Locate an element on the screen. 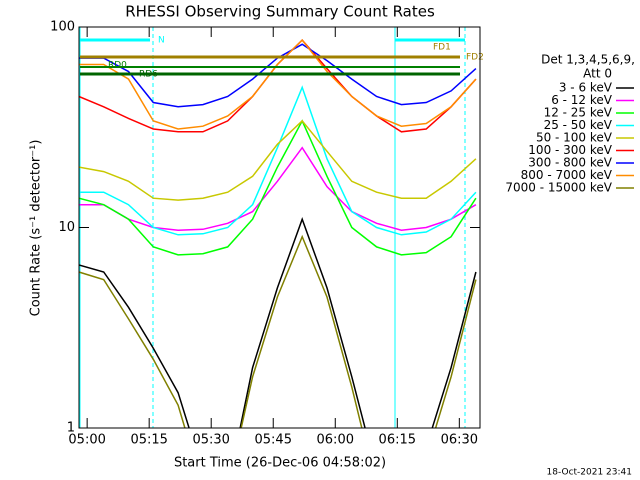  y-tick-label: 10 is located at coordinates (66, 227).